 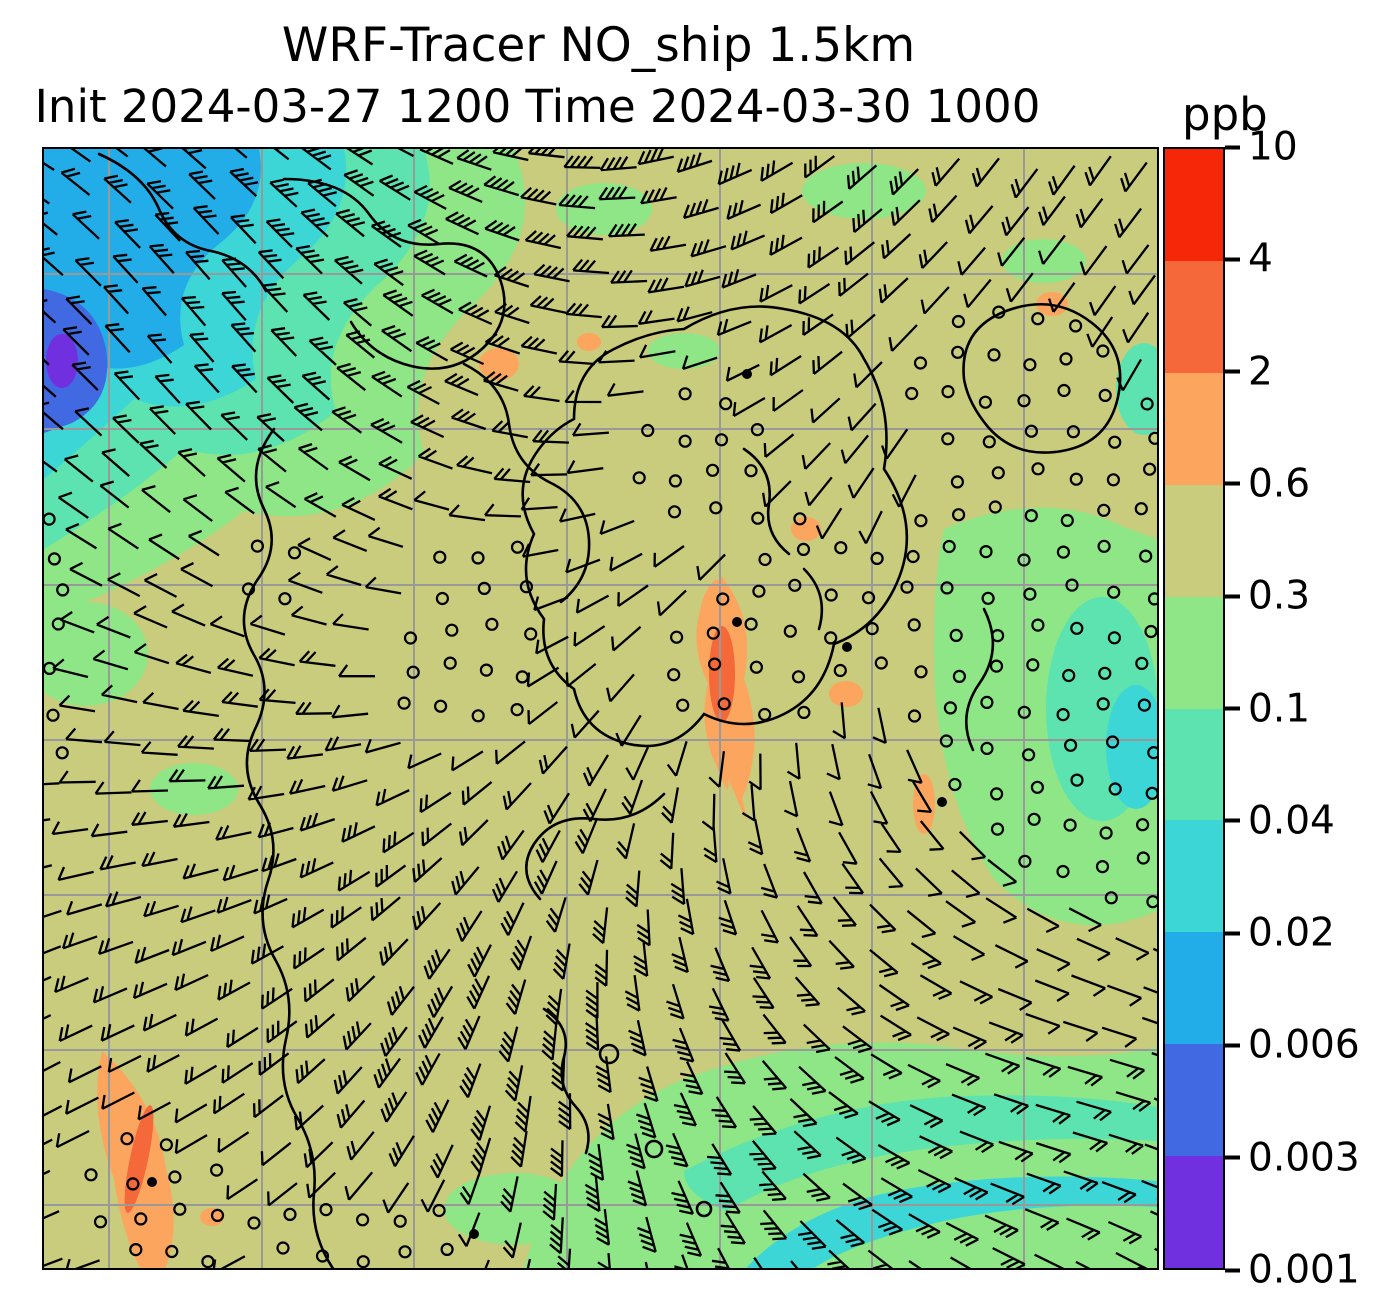 I want to click on fill-nw-violet, so click(x=62, y=361).